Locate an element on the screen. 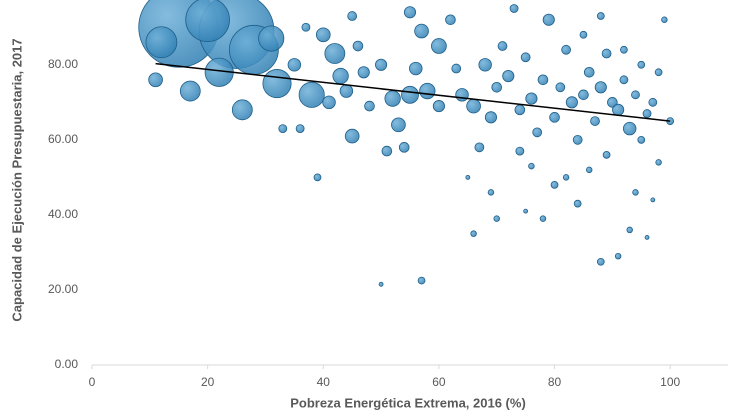 This screenshot has height=410, width=750. x-tick-label: 20 is located at coordinates (208, 382).